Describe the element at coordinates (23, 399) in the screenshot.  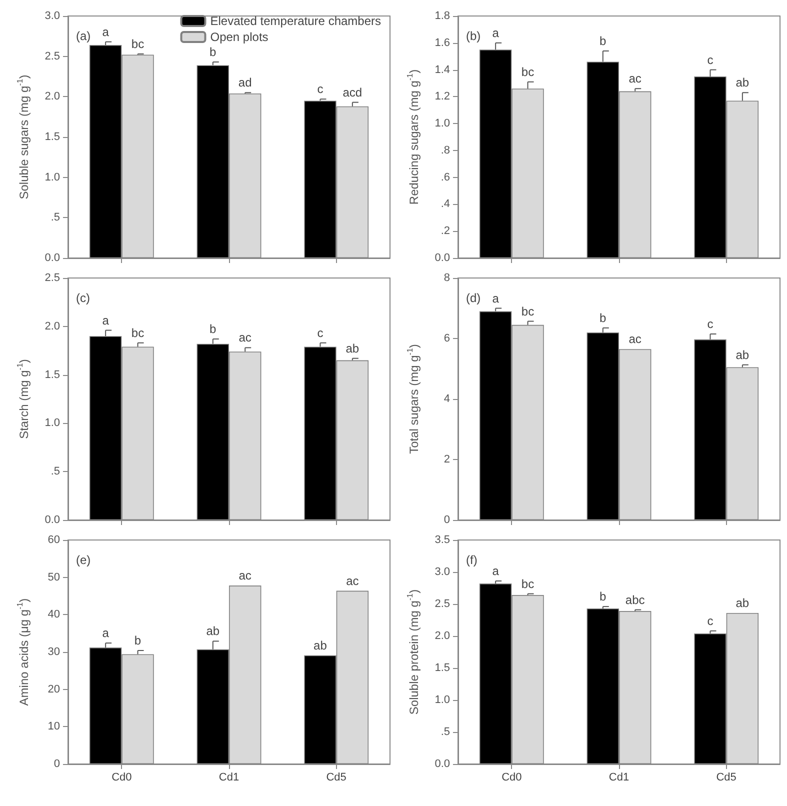
I see `y-axis-title: Starch (mg g-1)` at that location.